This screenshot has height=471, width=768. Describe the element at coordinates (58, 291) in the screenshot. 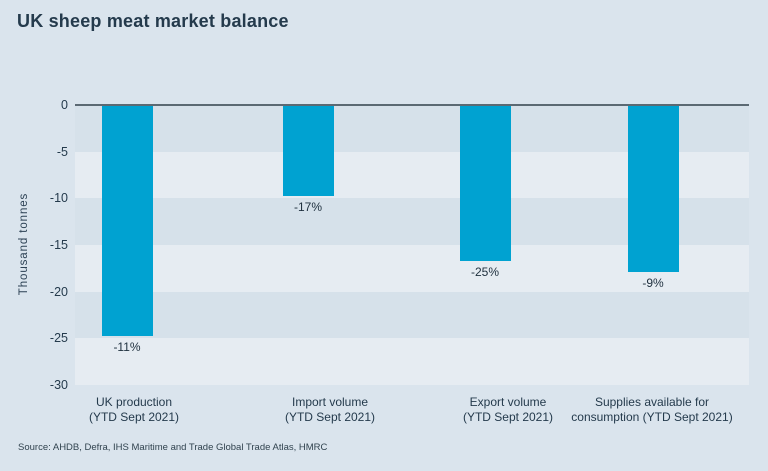

I see `y-tick-label: -20` at that location.